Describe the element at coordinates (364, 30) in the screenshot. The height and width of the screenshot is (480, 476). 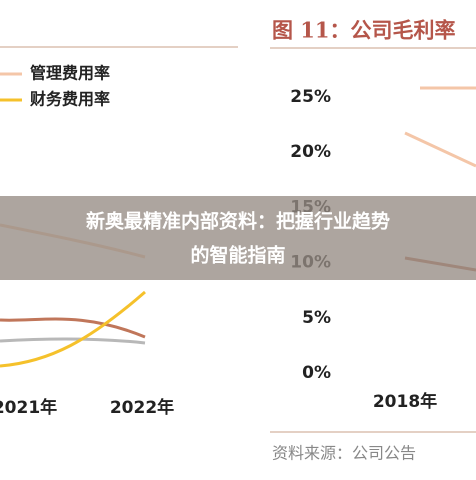
I see `chart-title: 图 11：公司毛利率` at that location.